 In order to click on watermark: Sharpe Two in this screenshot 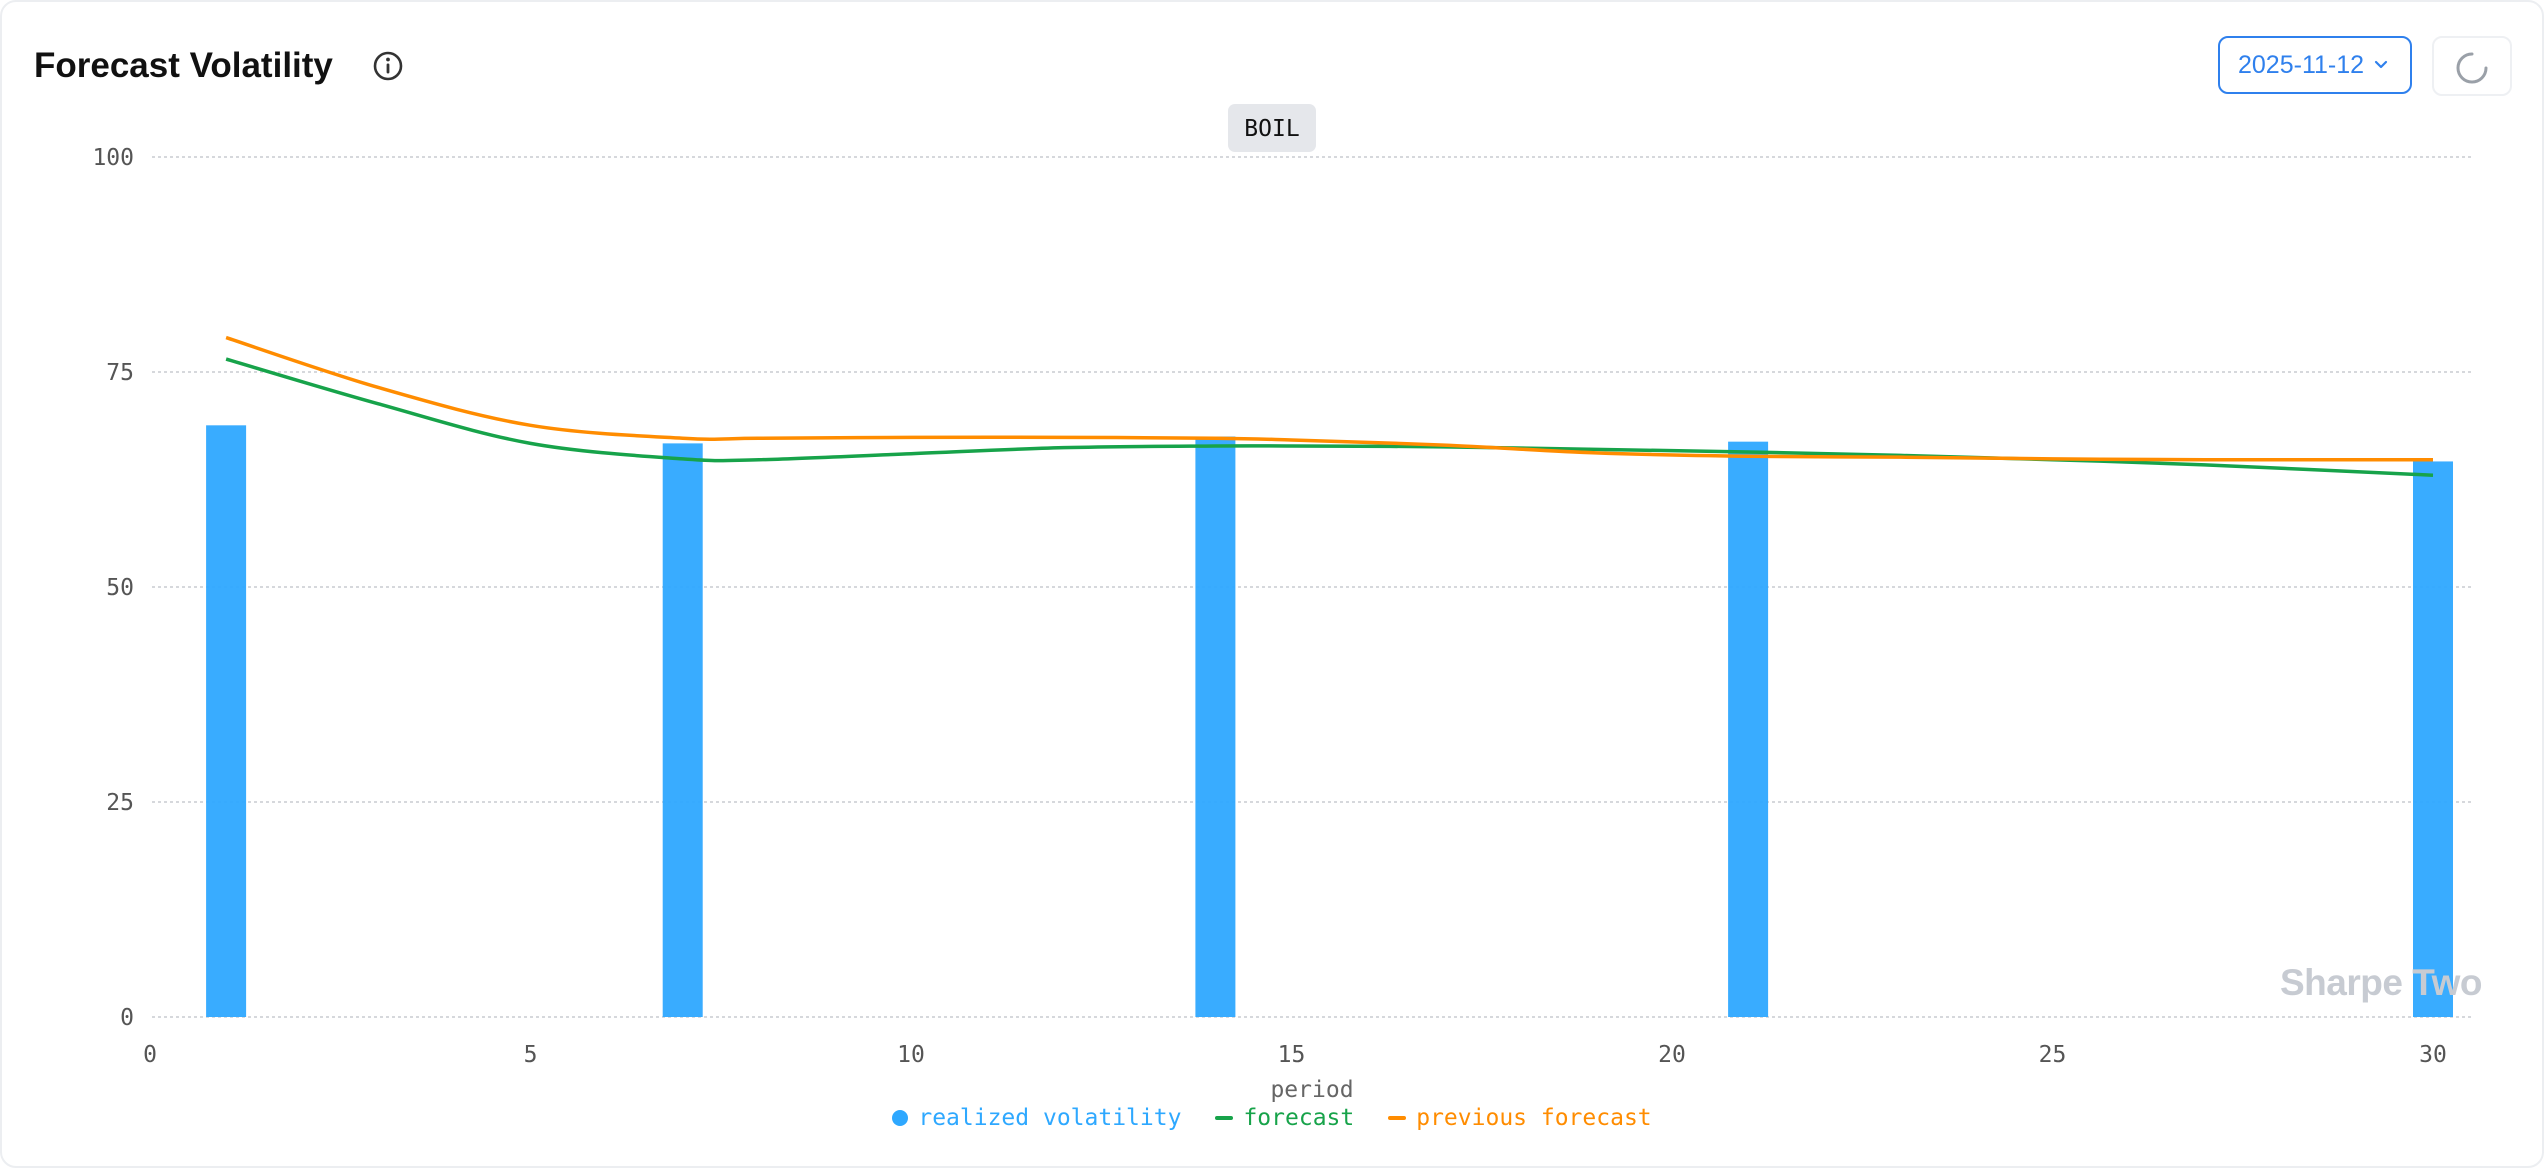, I will do `click(2381, 982)`.